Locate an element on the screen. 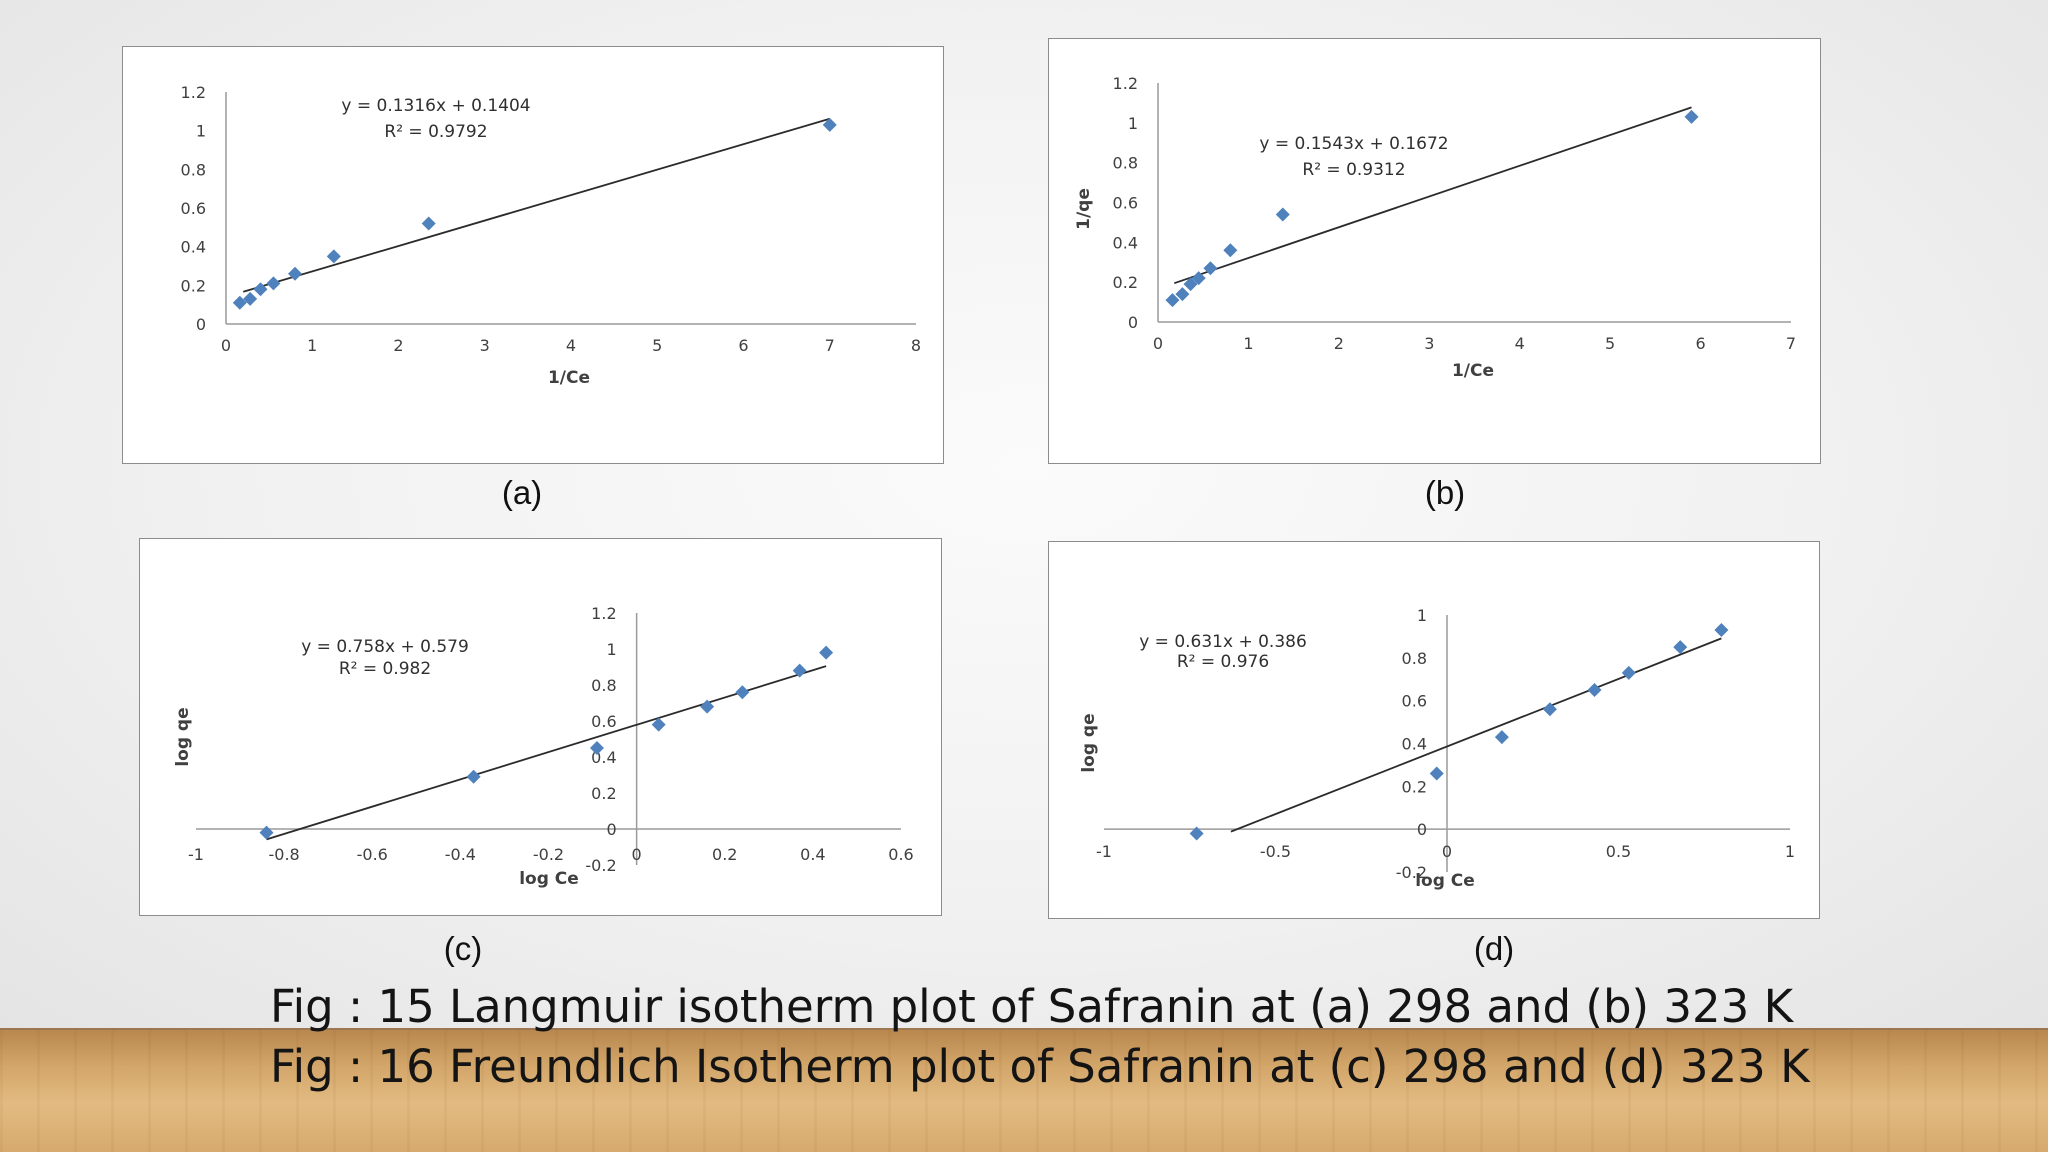 This screenshot has height=1152, width=2048. panel-label-b: (b) is located at coordinates (1445, 492).